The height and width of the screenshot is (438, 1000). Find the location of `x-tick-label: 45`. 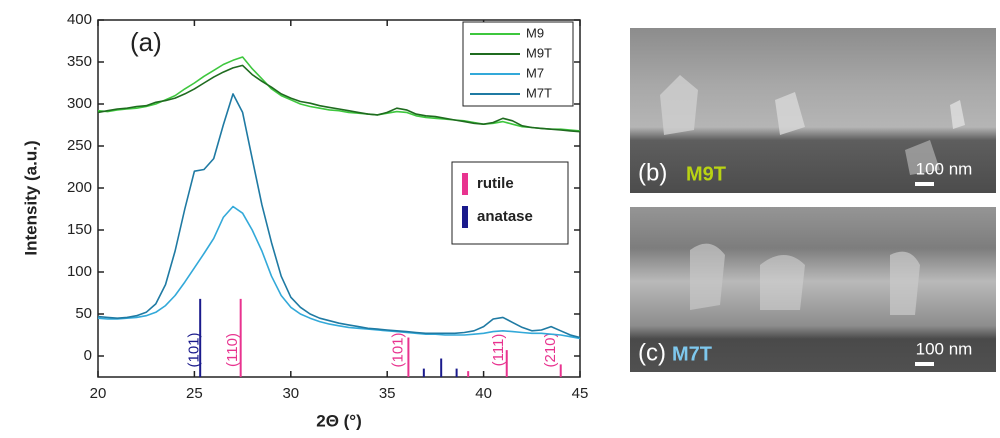

x-tick-label: 45 is located at coordinates (580, 393).